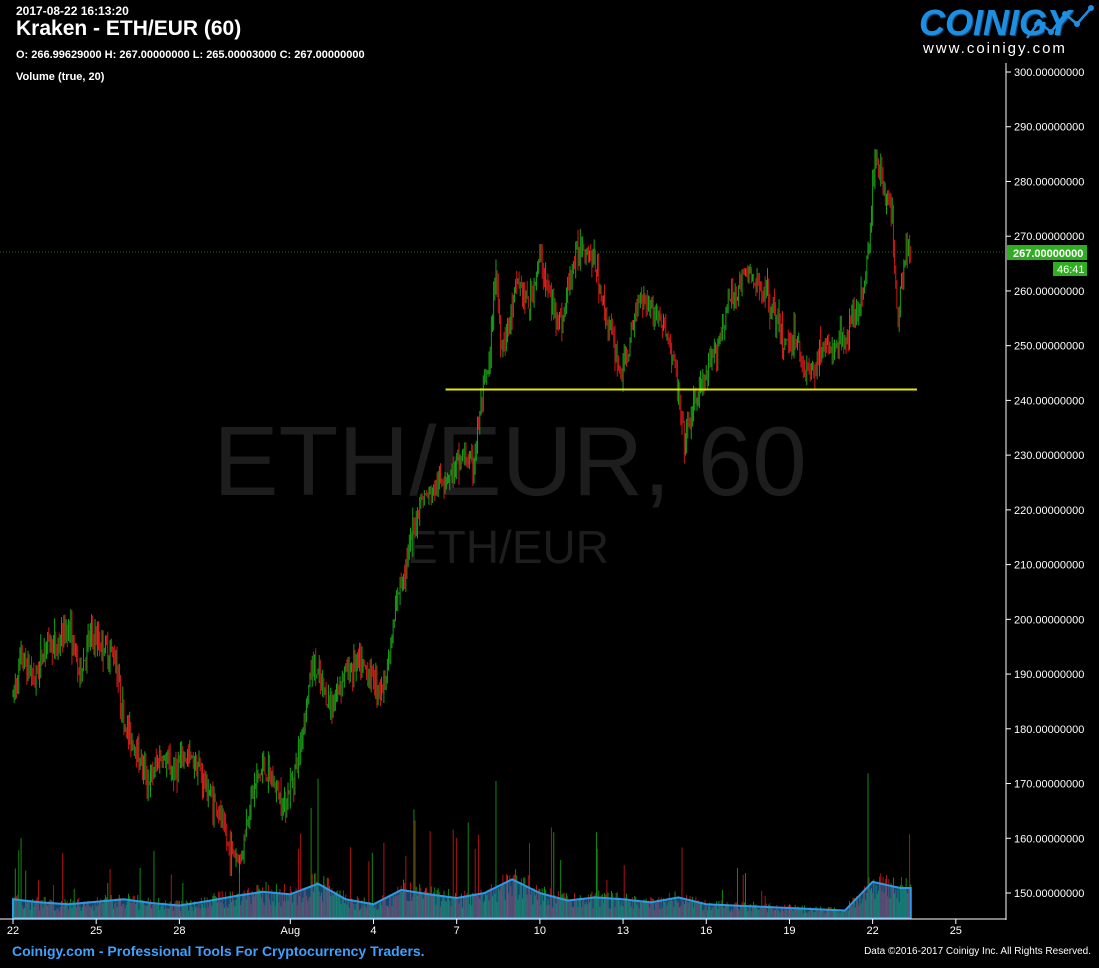 The height and width of the screenshot is (968, 1099). I want to click on price-tag: 267.00000000 46:41, so click(1047, 260).